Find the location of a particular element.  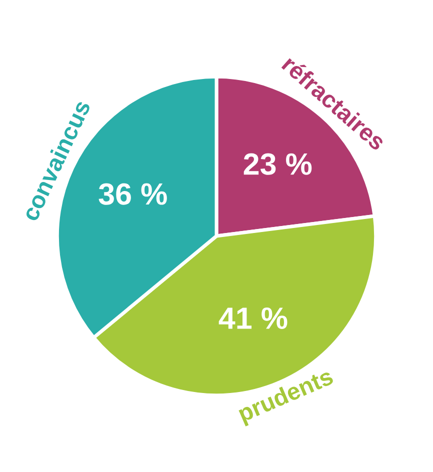

data-label: 41 % is located at coordinates (253, 318).